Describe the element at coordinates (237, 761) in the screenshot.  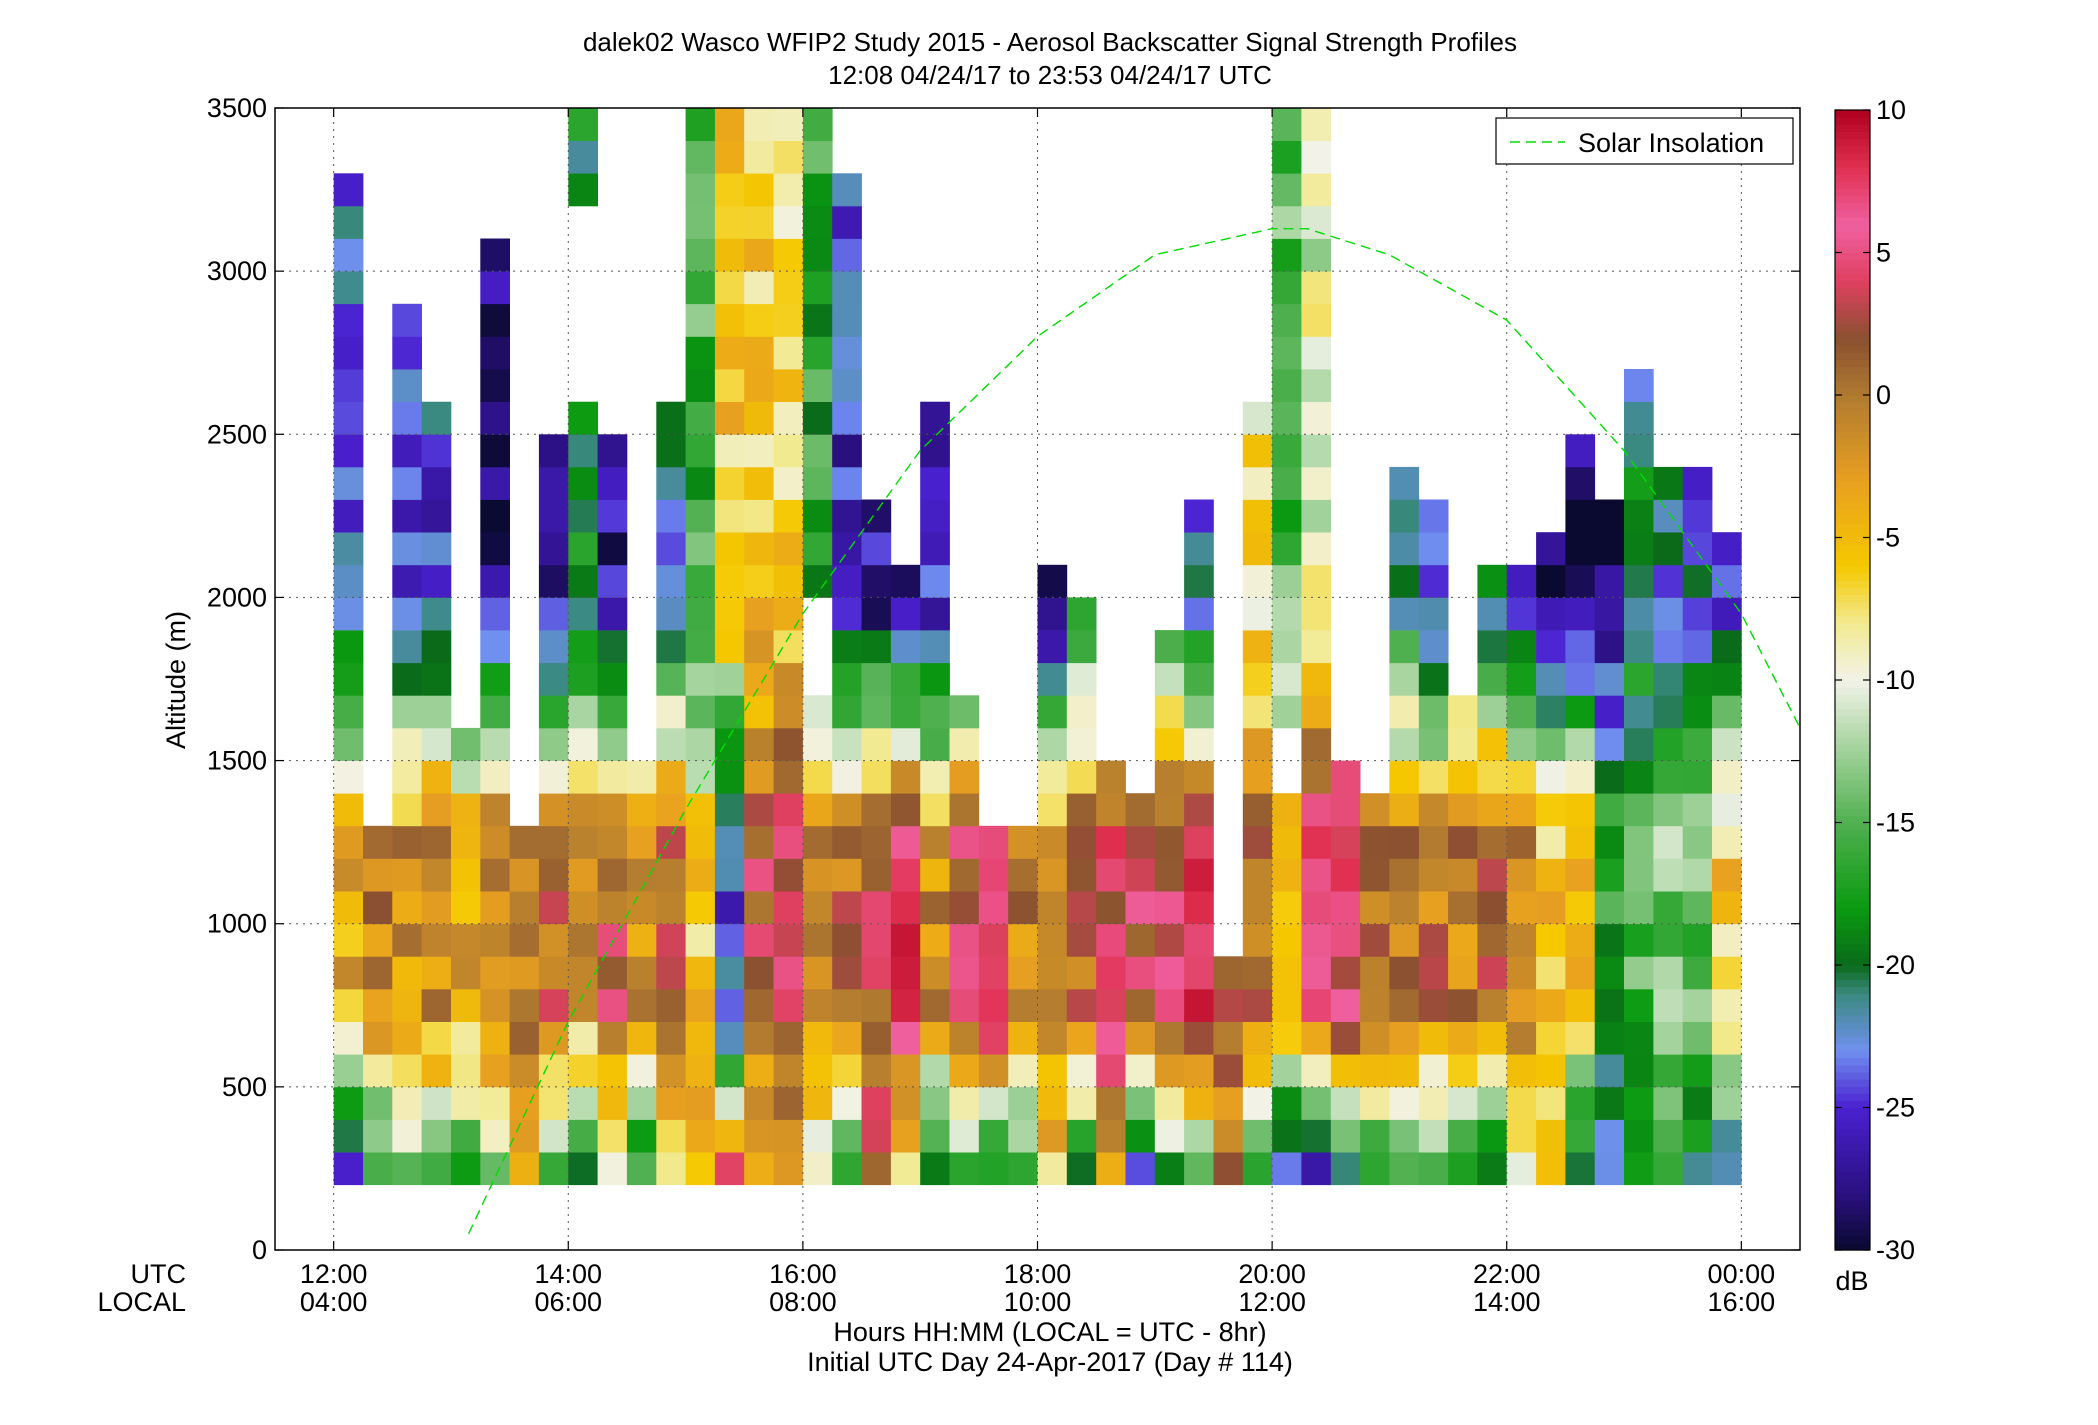
I see `y-tick-label: 1500` at that location.